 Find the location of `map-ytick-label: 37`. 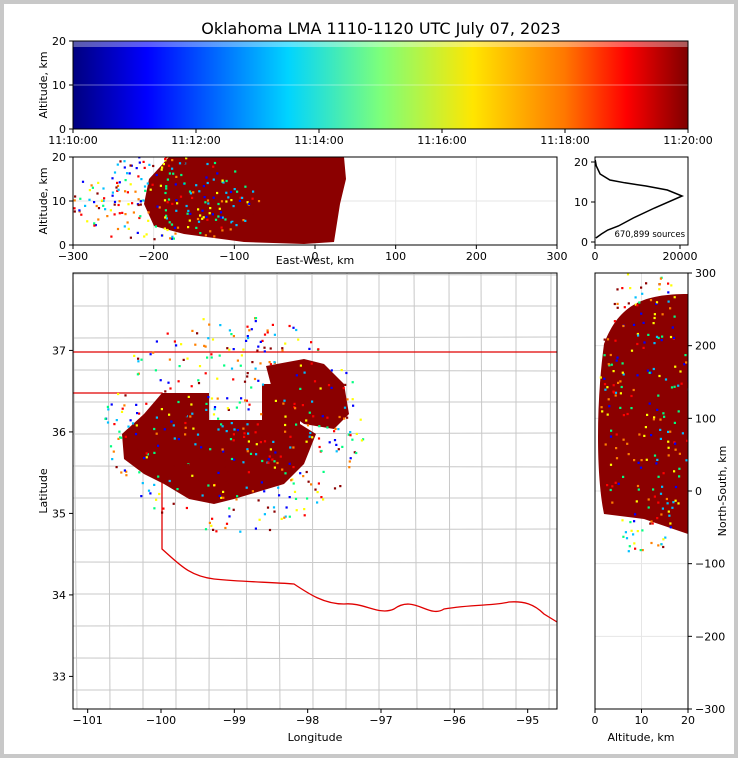

map-ytick-label: 37 is located at coordinates (59, 350).